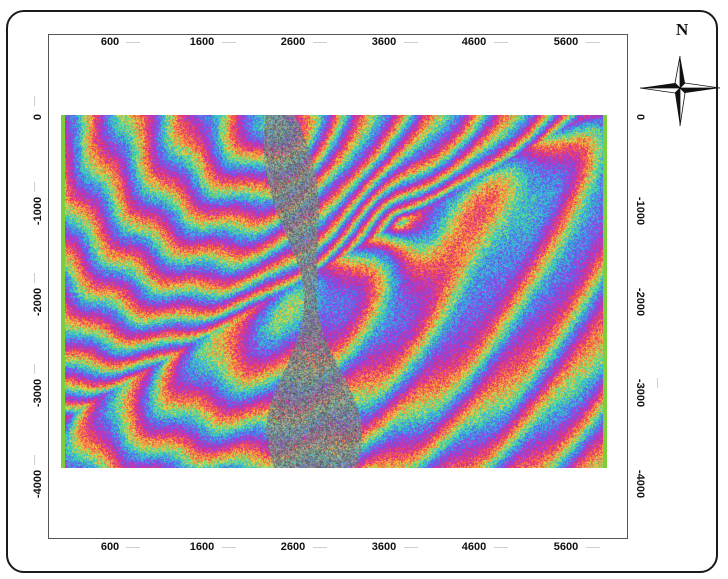  Describe the element at coordinates (202, 42) in the screenshot. I see `x-tick-top: 1600` at that location.